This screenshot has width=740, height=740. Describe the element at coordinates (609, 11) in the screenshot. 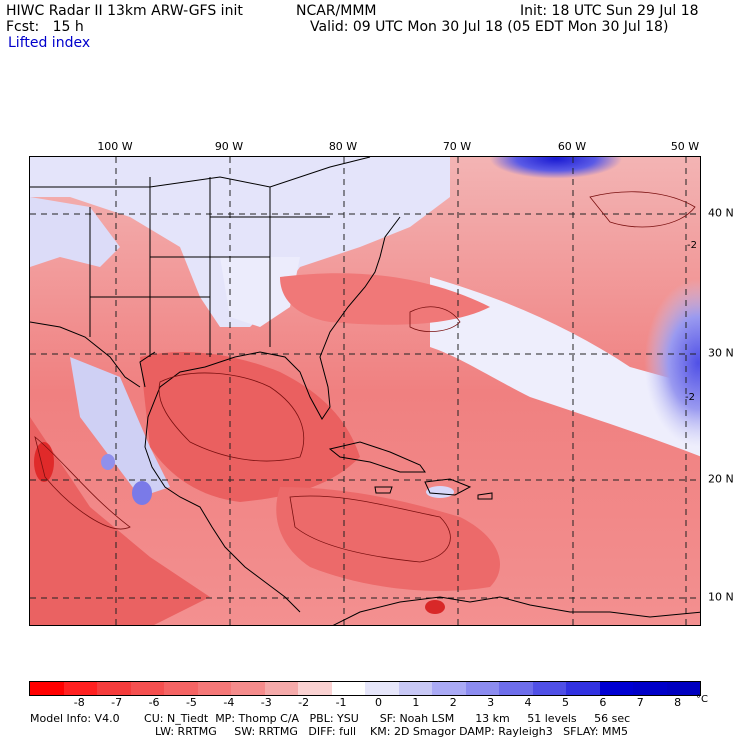

I see `init-time: Init: 18 UTC Sun 29 Jul 18` at that location.